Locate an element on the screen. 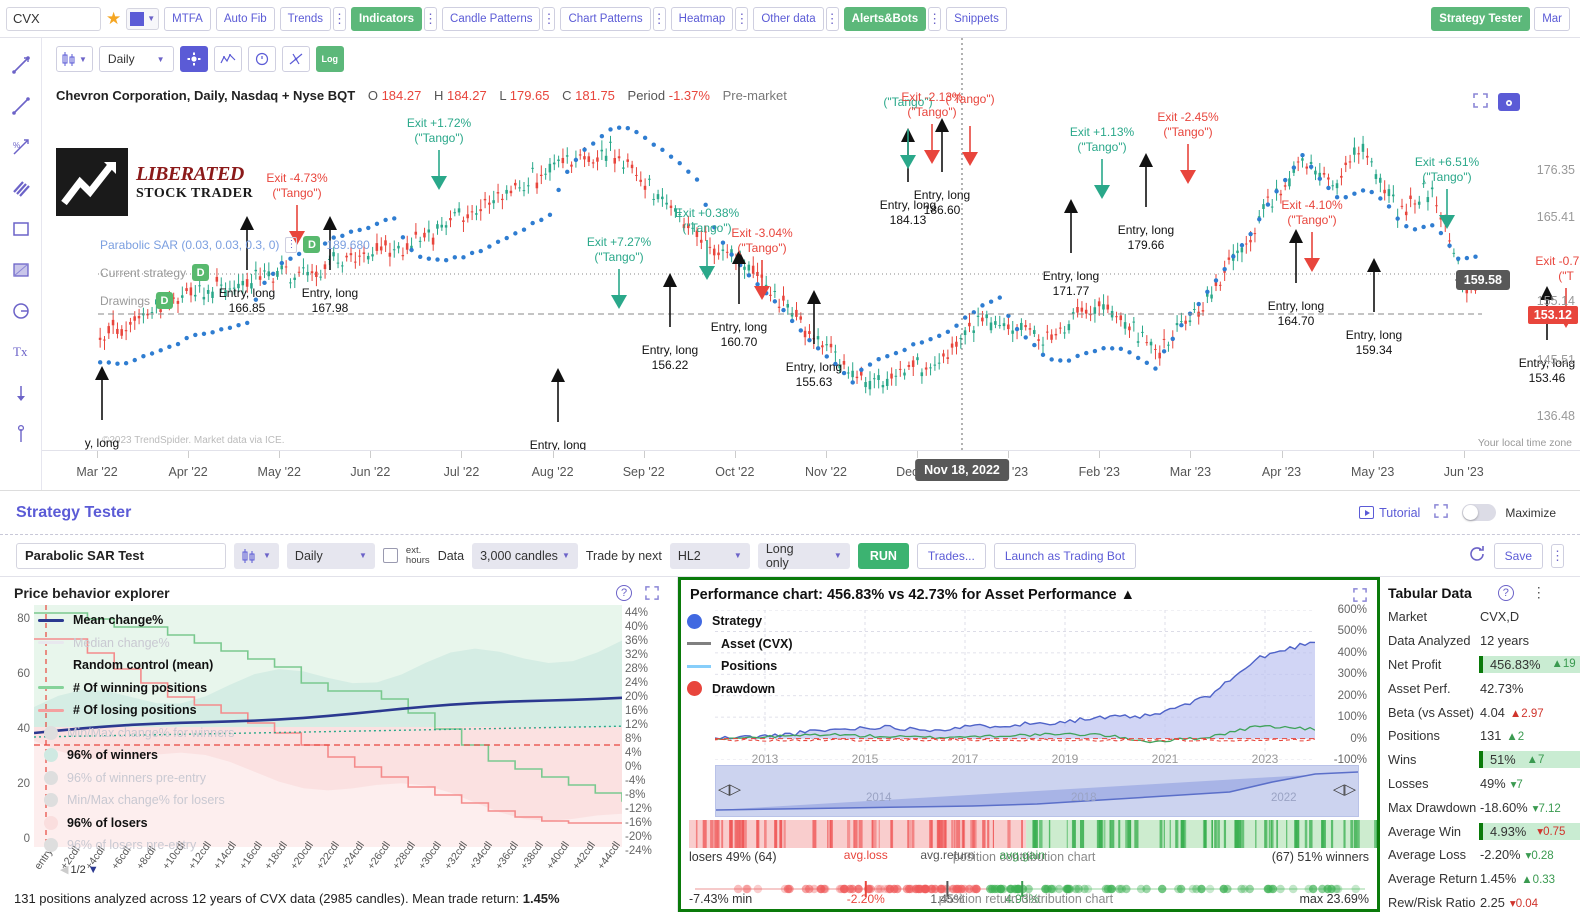  chart-type-select: ▼ is located at coordinates (256, 555).